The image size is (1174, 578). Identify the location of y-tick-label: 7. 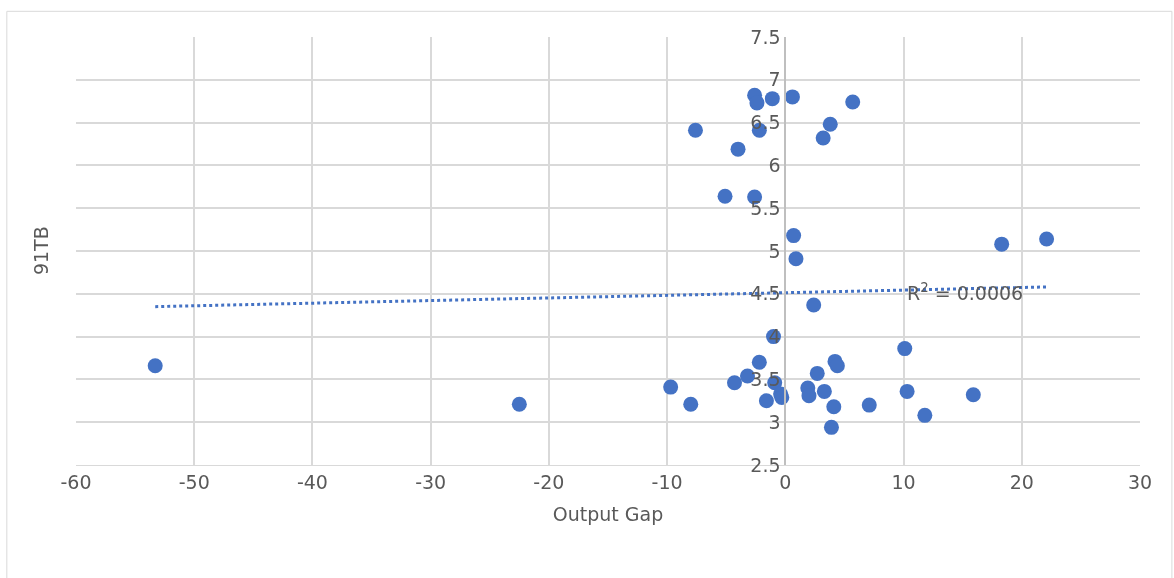
(774, 79).